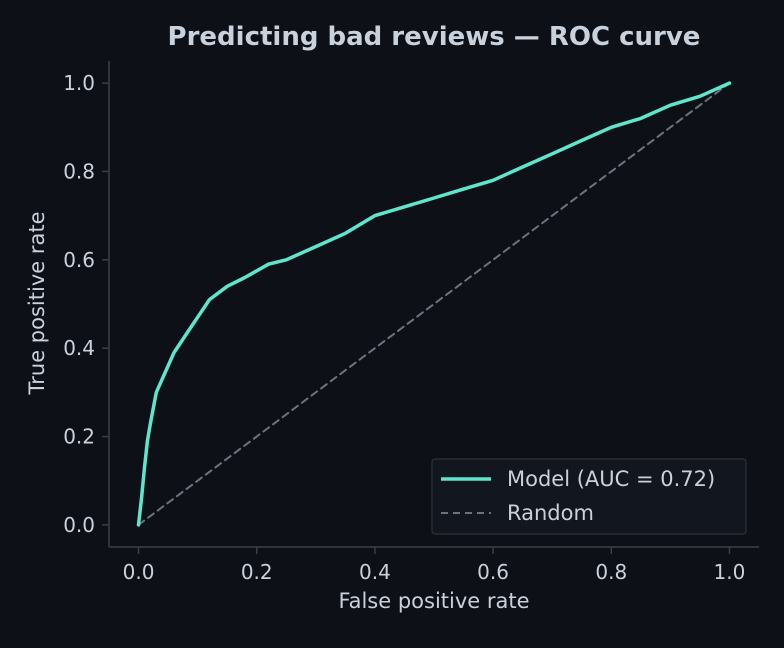 This screenshot has height=648, width=784. What do you see at coordinates (79, 525) in the screenshot?
I see `y-tick-label: 0.0` at bounding box center [79, 525].